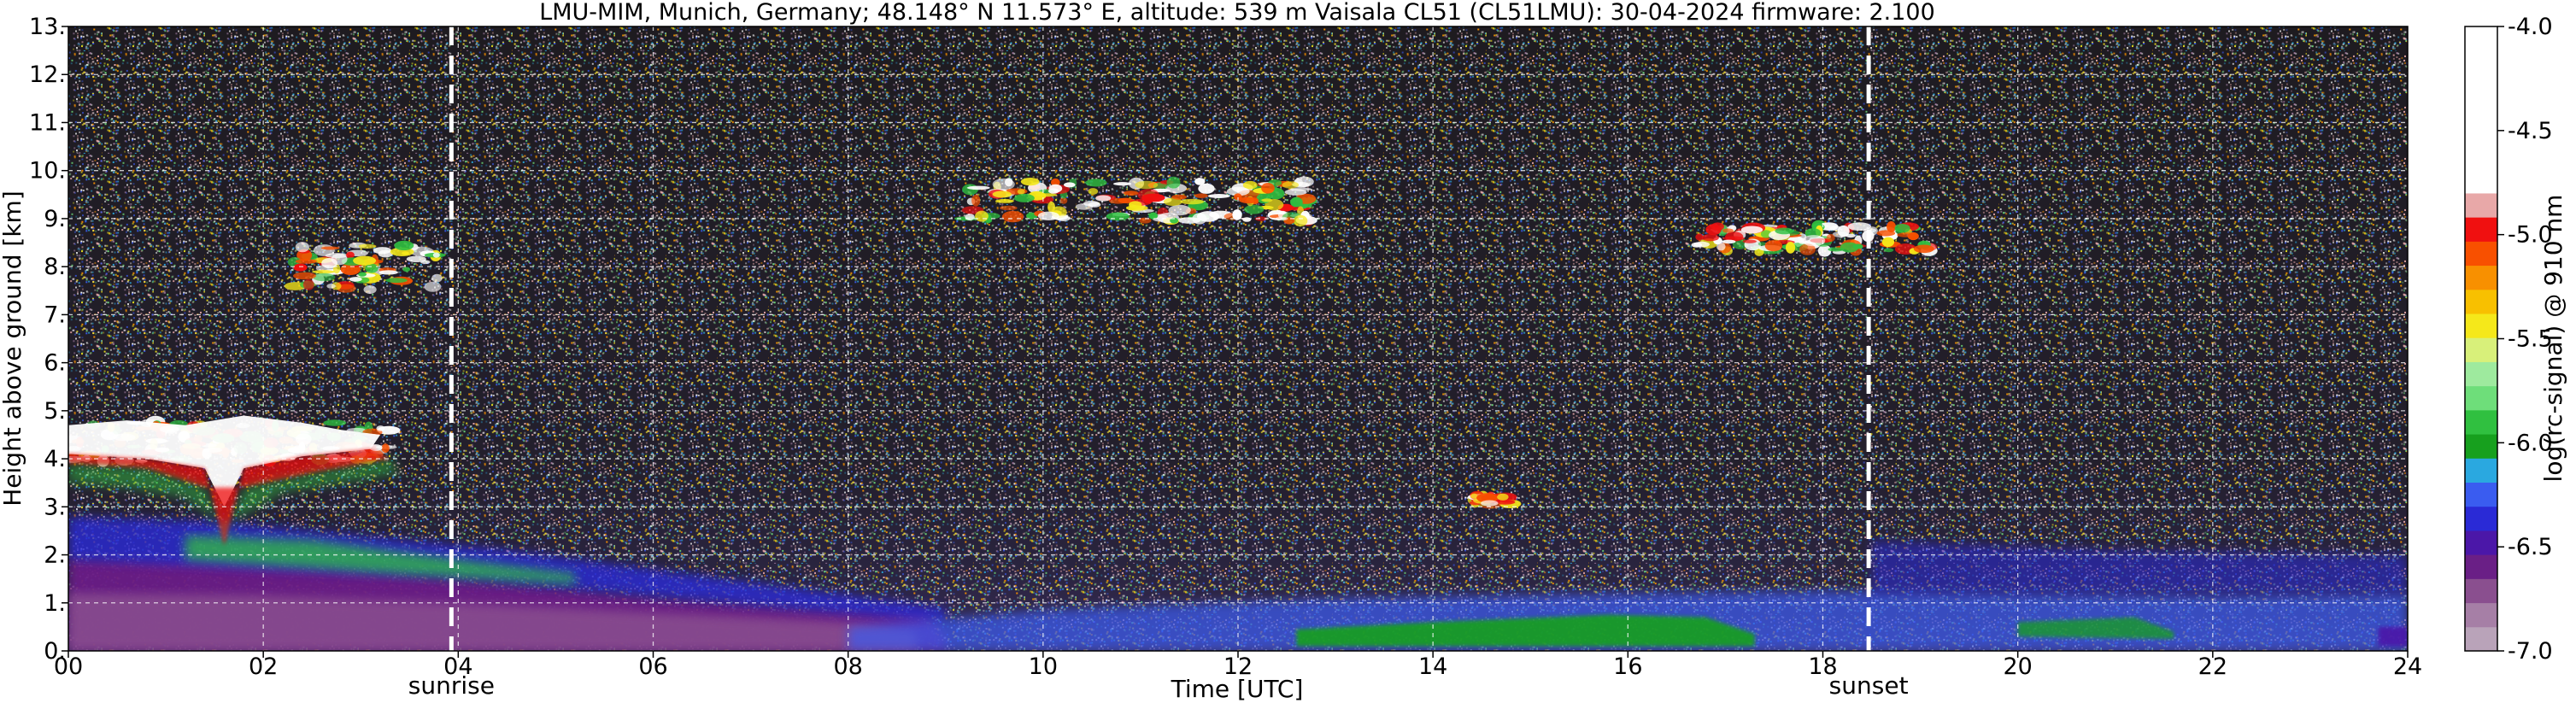 This screenshot has width=2576, height=709. Describe the element at coordinates (55, 603) in the screenshot. I see `y-tick-label: 1.` at that location.